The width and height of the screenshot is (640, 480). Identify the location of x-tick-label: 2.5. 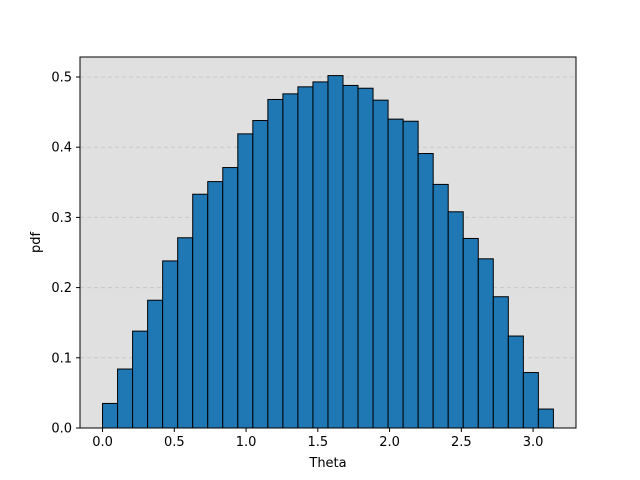
(461, 442).